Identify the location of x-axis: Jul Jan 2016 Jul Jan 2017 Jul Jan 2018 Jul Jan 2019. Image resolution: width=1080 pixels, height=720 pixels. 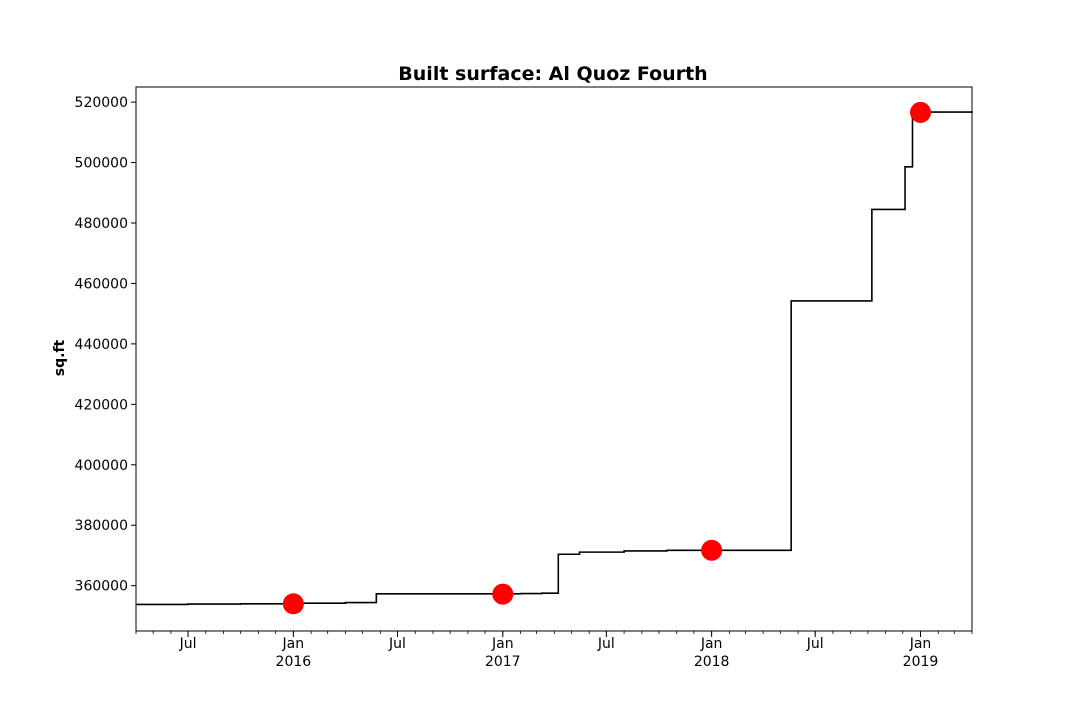
(554, 650).